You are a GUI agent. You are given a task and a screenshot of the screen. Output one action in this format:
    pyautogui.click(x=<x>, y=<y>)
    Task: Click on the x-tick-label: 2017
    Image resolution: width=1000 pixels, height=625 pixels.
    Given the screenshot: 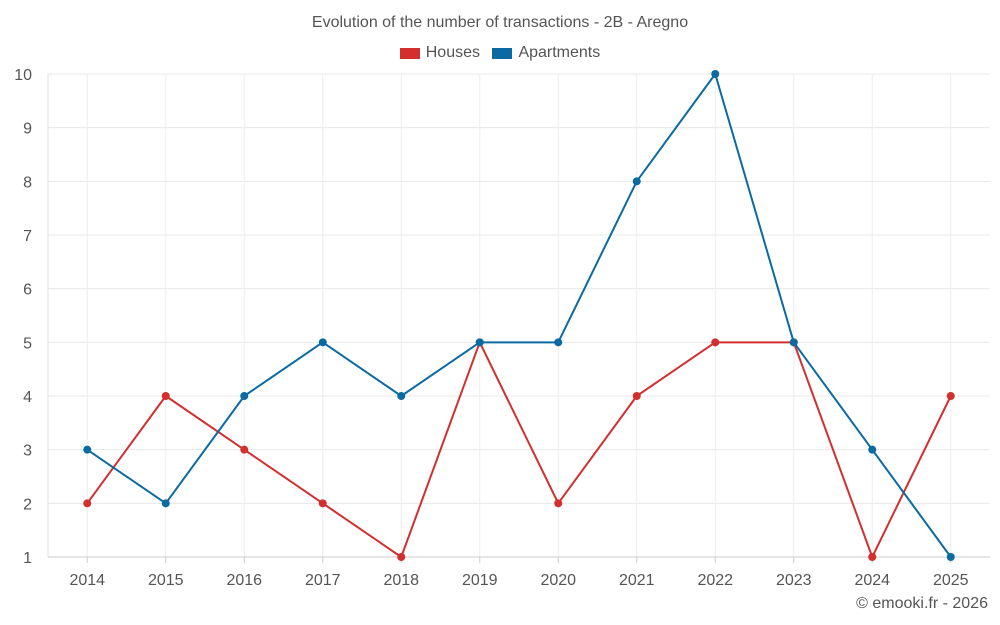 What is the action you would take?
    pyautogui.click(x=323, y=580)
    